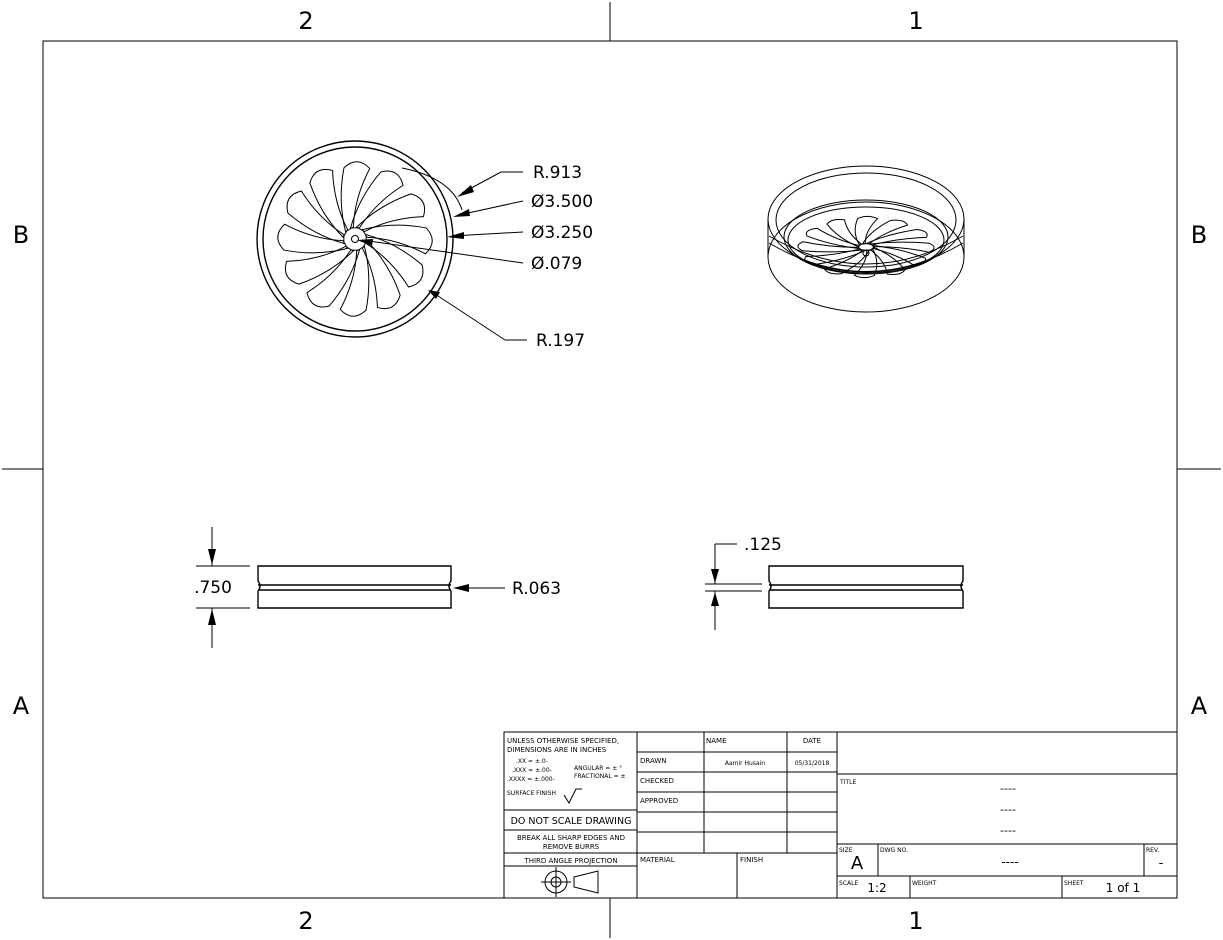 This screenshot has height=940, width=1223. What do you see at coordinates (763, 545) in the screenshot?
I see `dim-groove-width: .125` at bounding box center [763, 545].